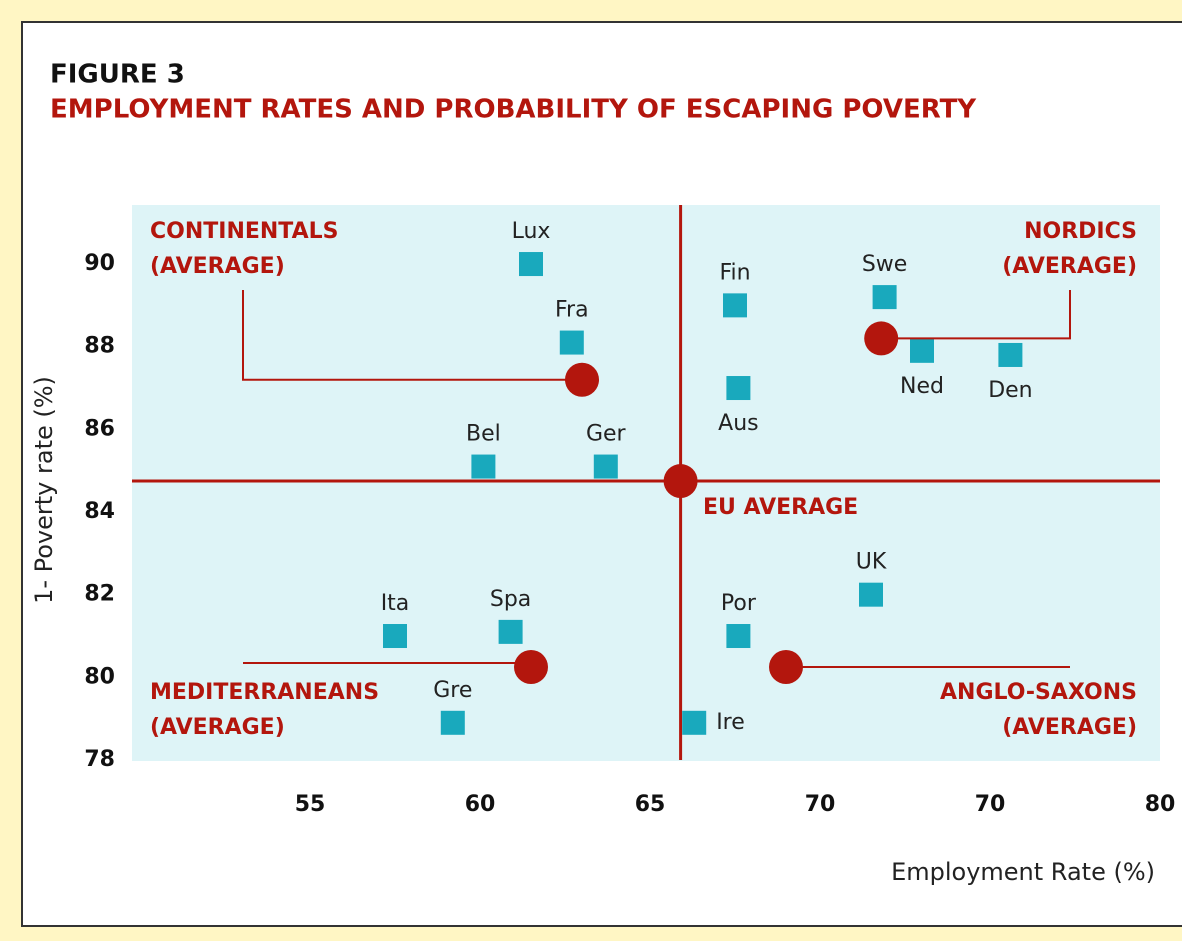 The image size is (1182, 941). Describe the element at coordinates (734, 272) in the screenshot. I see `point-label: Fin` at that location.